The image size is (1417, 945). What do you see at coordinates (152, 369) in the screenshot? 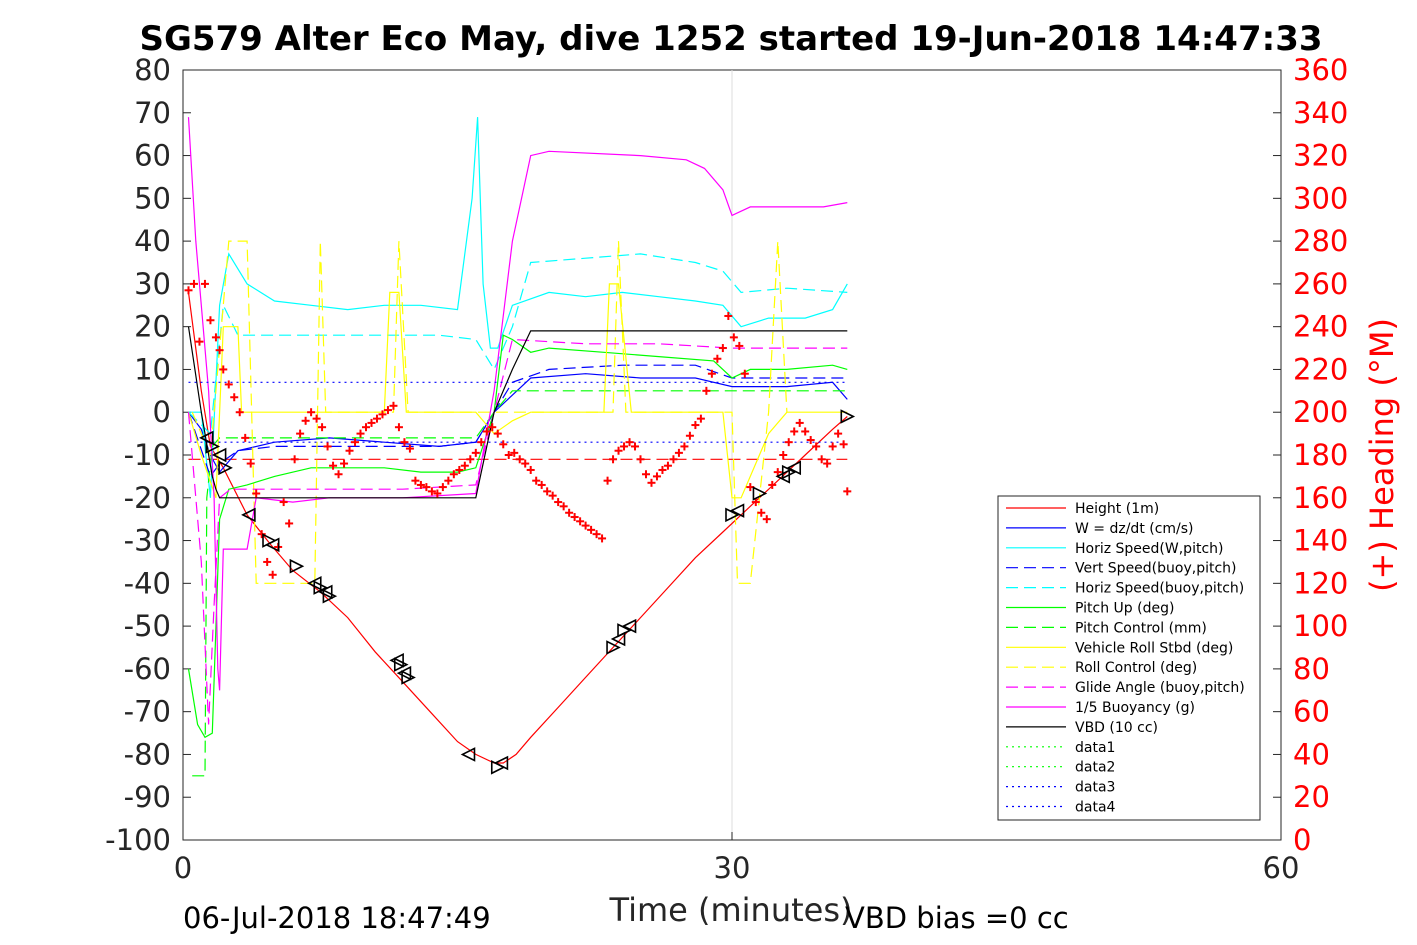
I see `y-left-tick-label: 10` at bounding box center [152, 369].